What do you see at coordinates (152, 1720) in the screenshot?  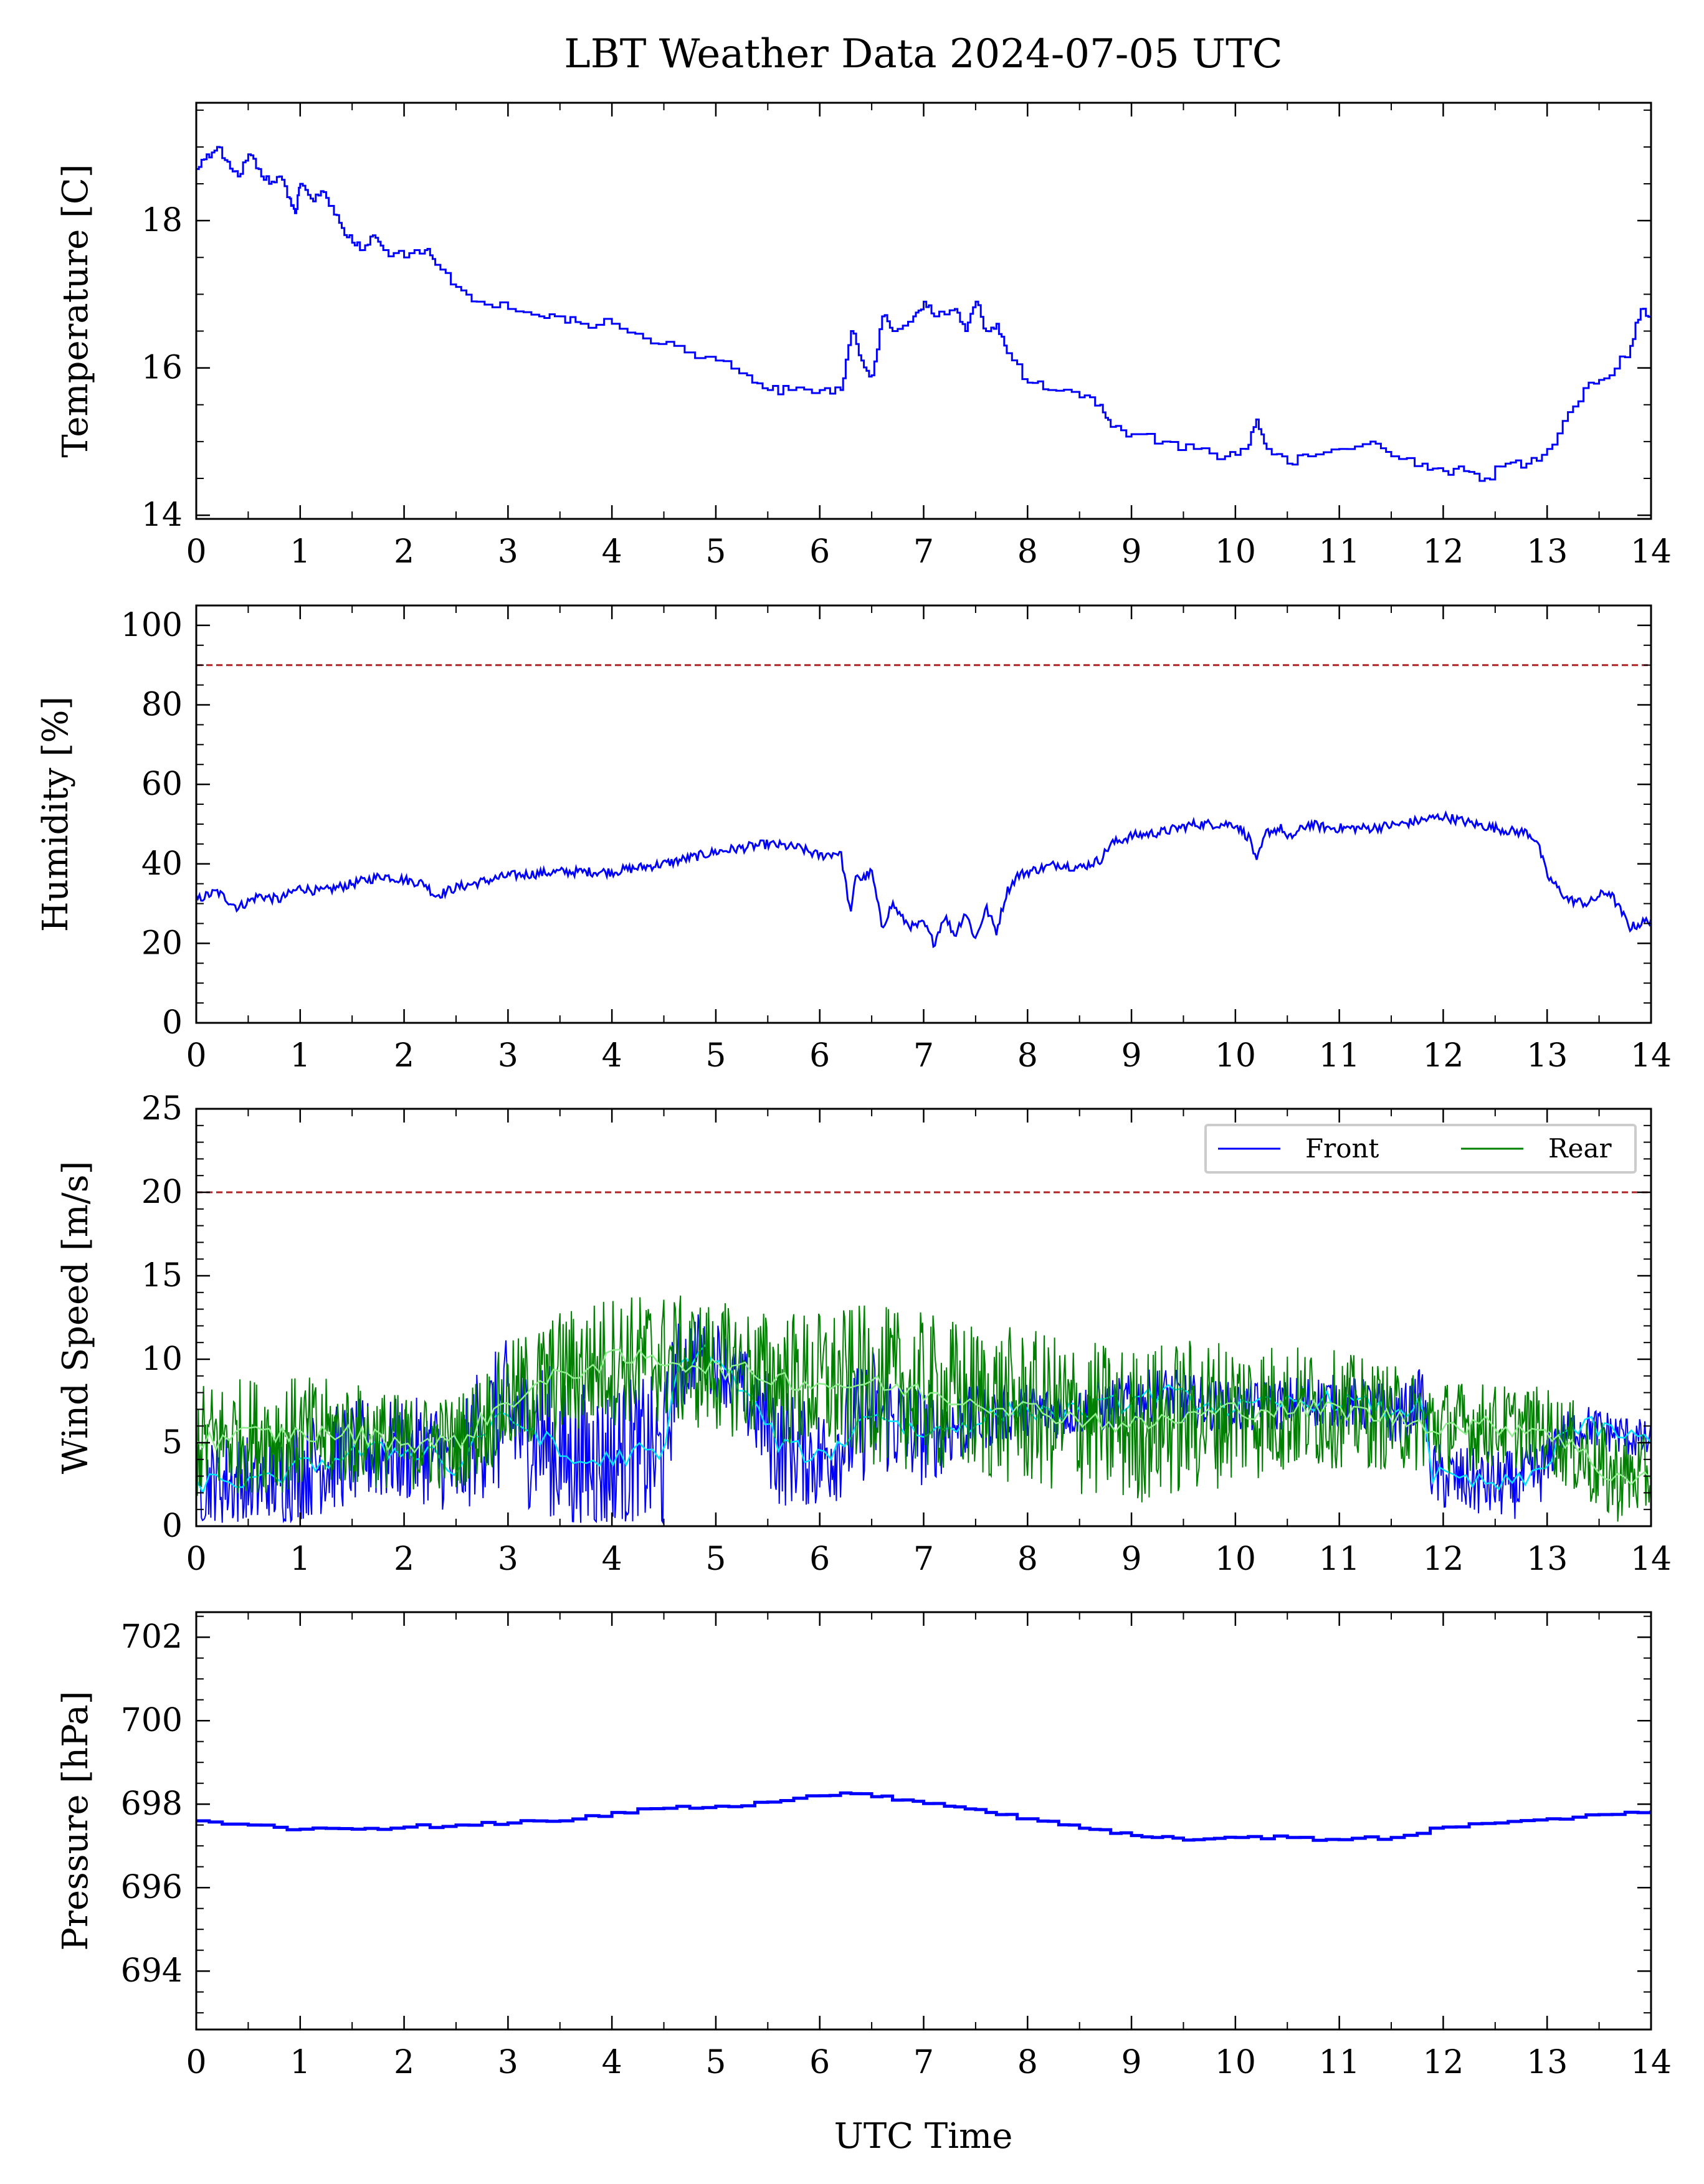 I see `y-tick-label: 700` at bounding box center [152, 1720].